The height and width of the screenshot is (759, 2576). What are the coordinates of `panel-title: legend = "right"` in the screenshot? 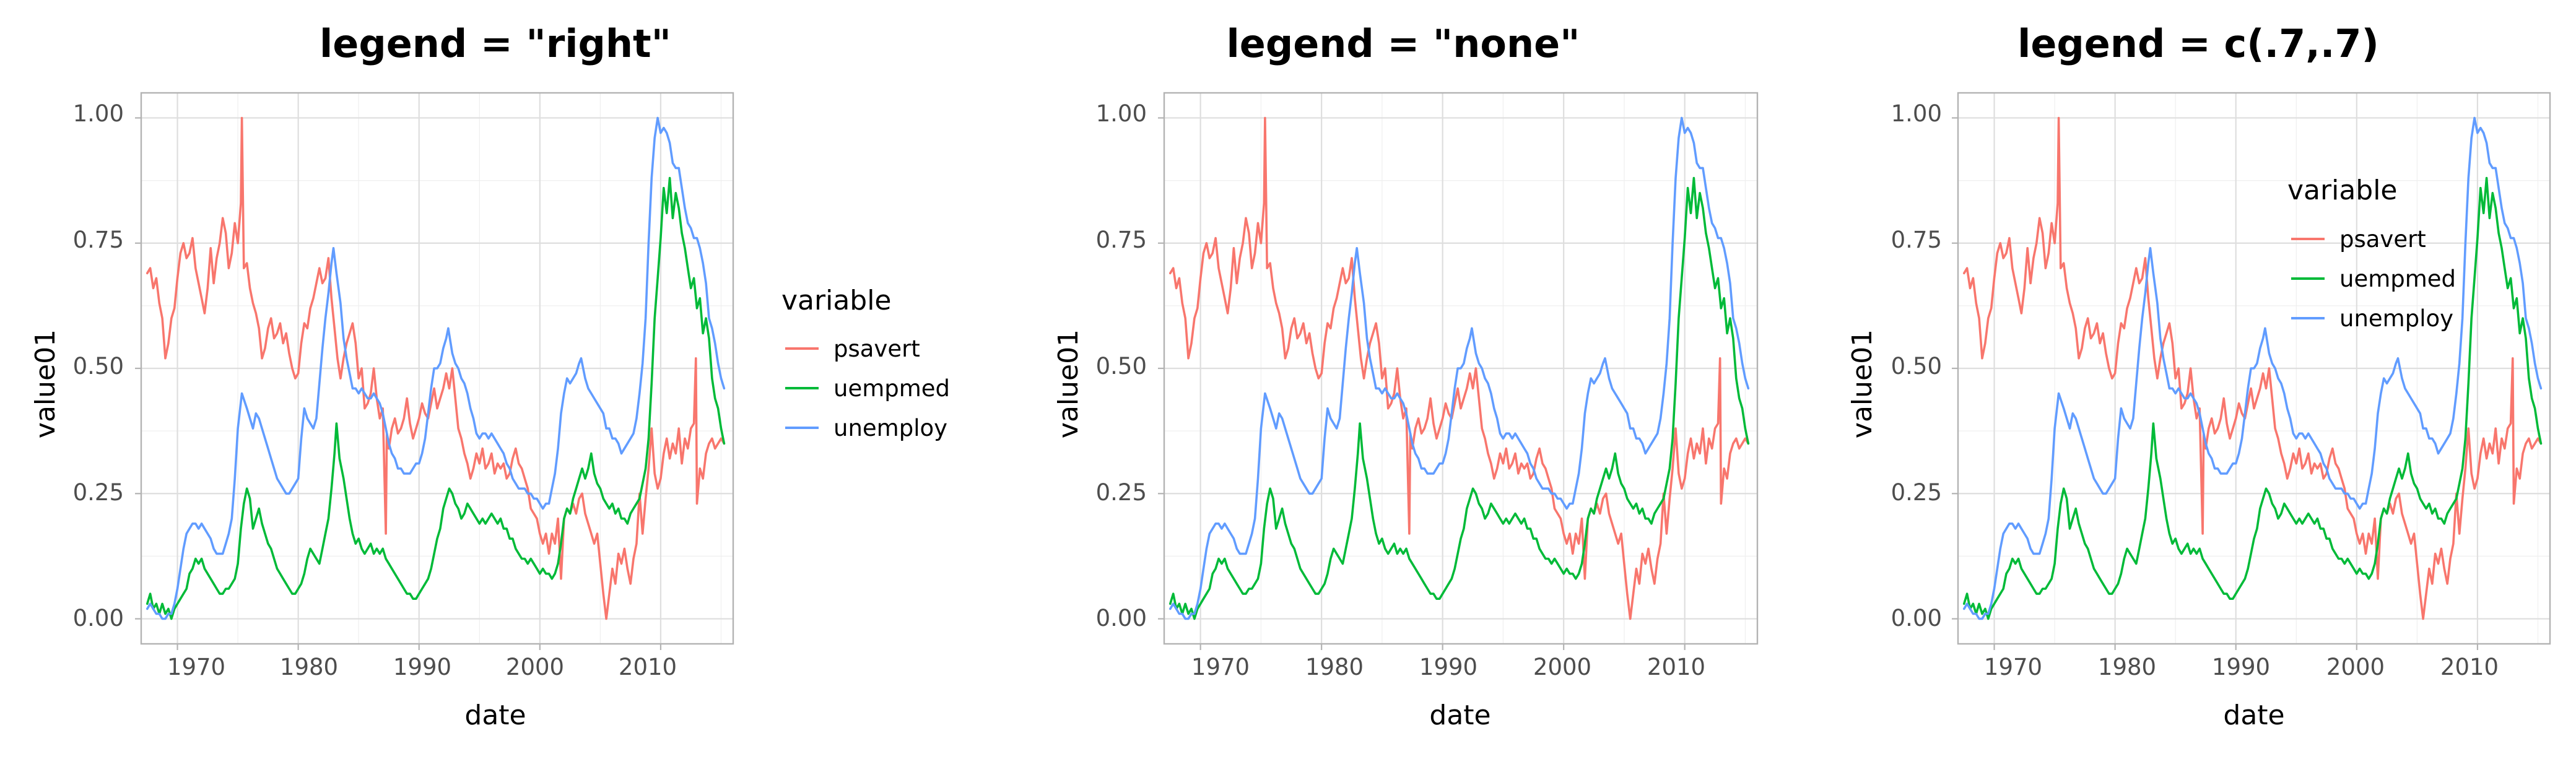 It's located at (496, 43).